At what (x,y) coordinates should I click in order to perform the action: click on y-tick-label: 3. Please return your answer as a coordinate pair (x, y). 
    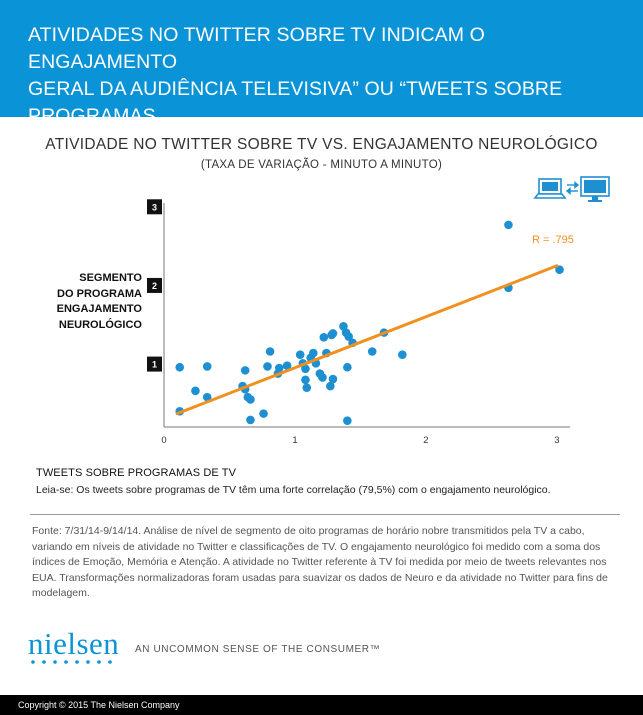
    Looking at the image, I should click on (154, 207).